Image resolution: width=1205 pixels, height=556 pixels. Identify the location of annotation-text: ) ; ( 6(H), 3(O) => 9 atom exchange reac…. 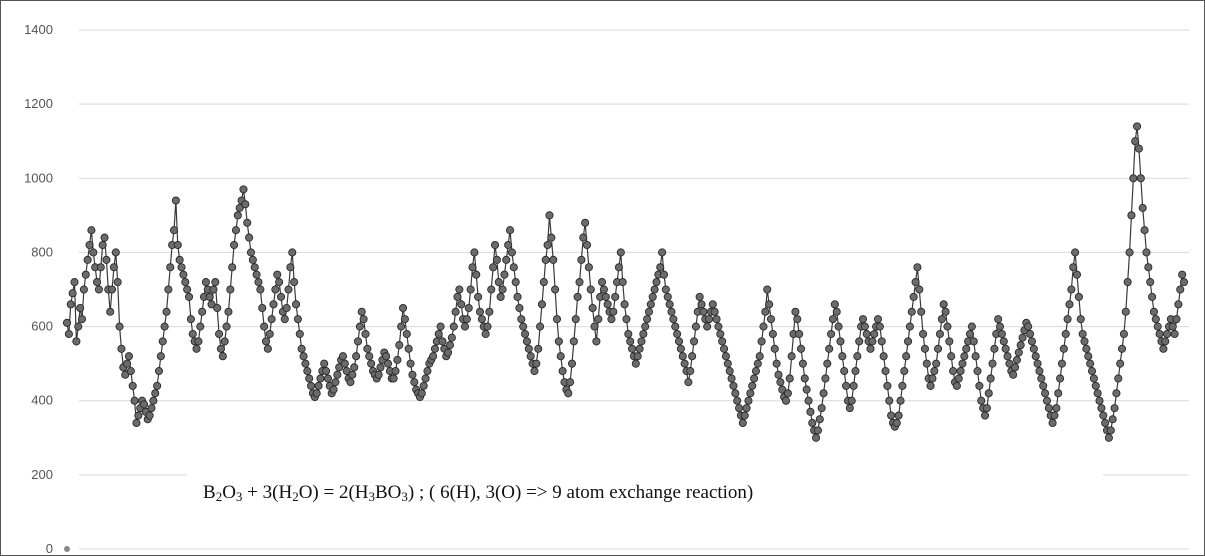
(580, 492).